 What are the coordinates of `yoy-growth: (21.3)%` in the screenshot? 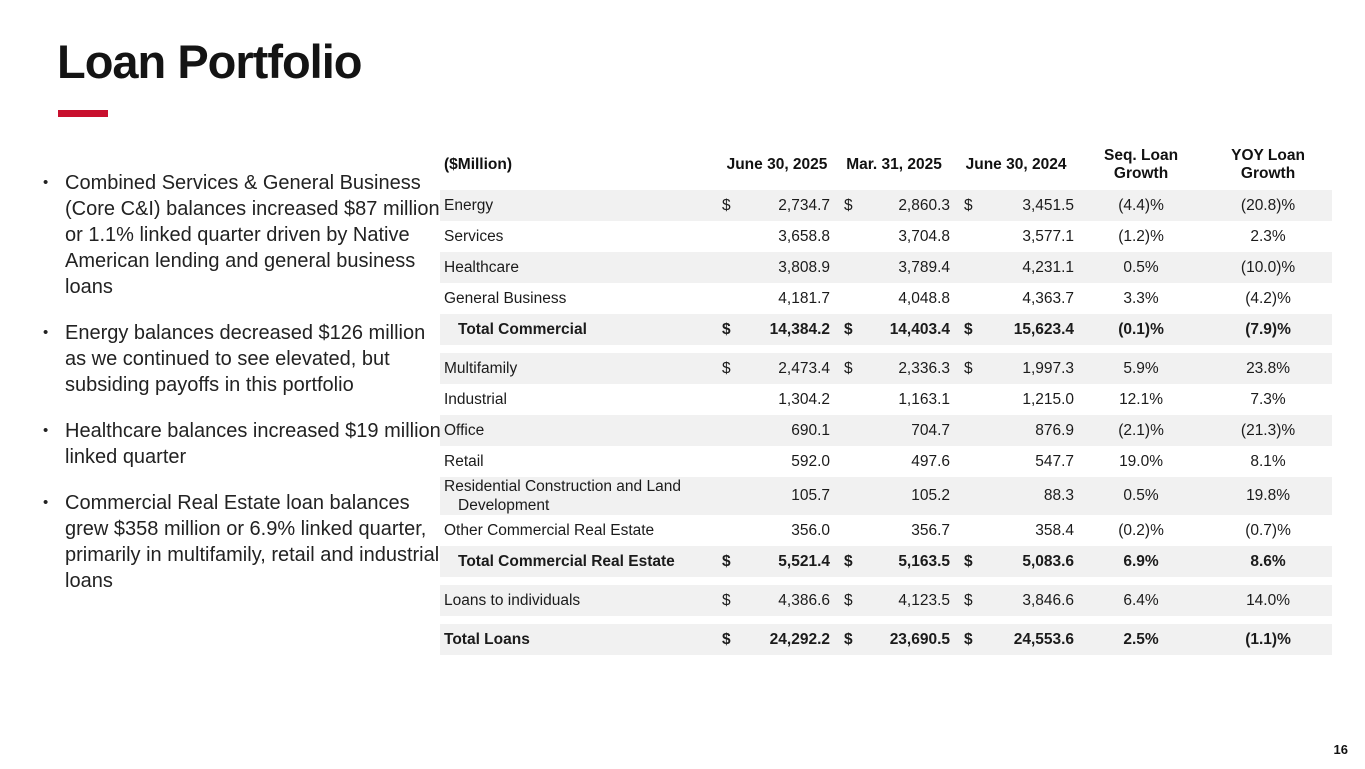 It's located at (1268, 430).